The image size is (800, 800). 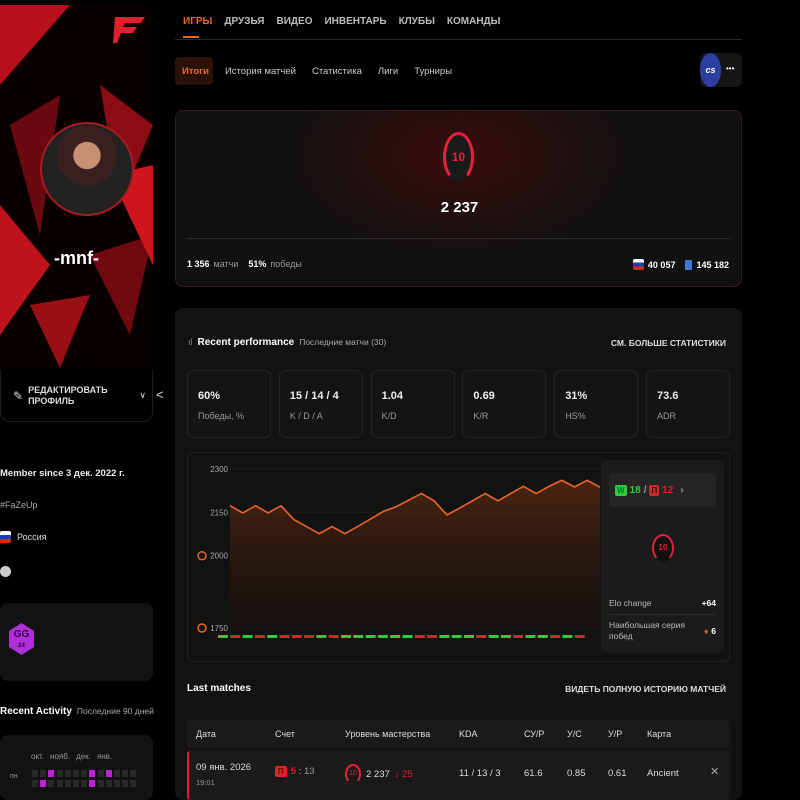 I want to click on full-history-link: ВИДЕТЬ ПОЛНУЮ ИСТОРИЮ МАТЧЕЙ, so click(x=645, y=689).